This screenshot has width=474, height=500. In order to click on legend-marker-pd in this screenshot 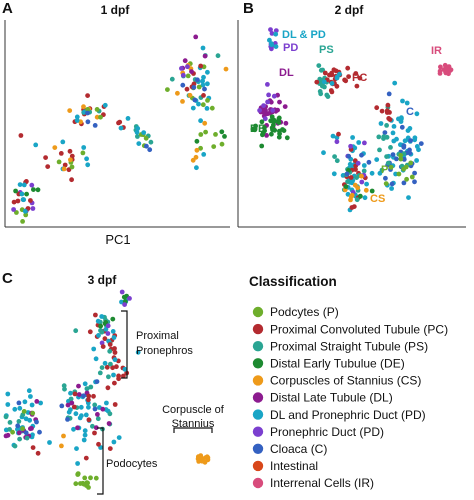, I will do `click(258, 431)`.